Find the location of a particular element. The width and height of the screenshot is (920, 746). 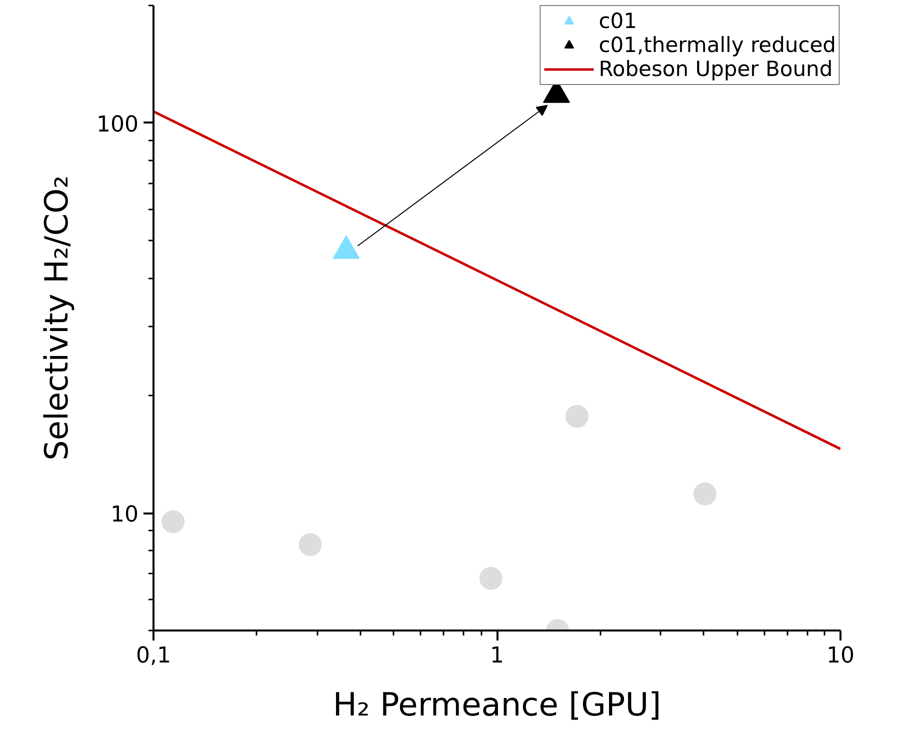

x-tick-label: 1 is located at coordinates (497, 656).